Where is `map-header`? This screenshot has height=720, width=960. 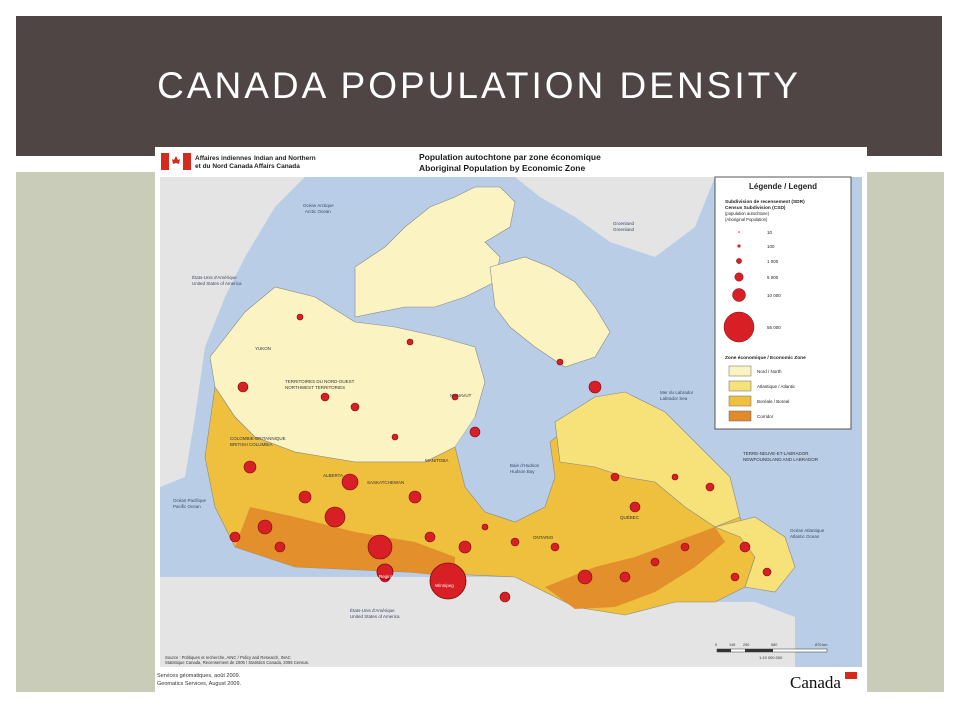 map-header is located at coordinates (511, 162).